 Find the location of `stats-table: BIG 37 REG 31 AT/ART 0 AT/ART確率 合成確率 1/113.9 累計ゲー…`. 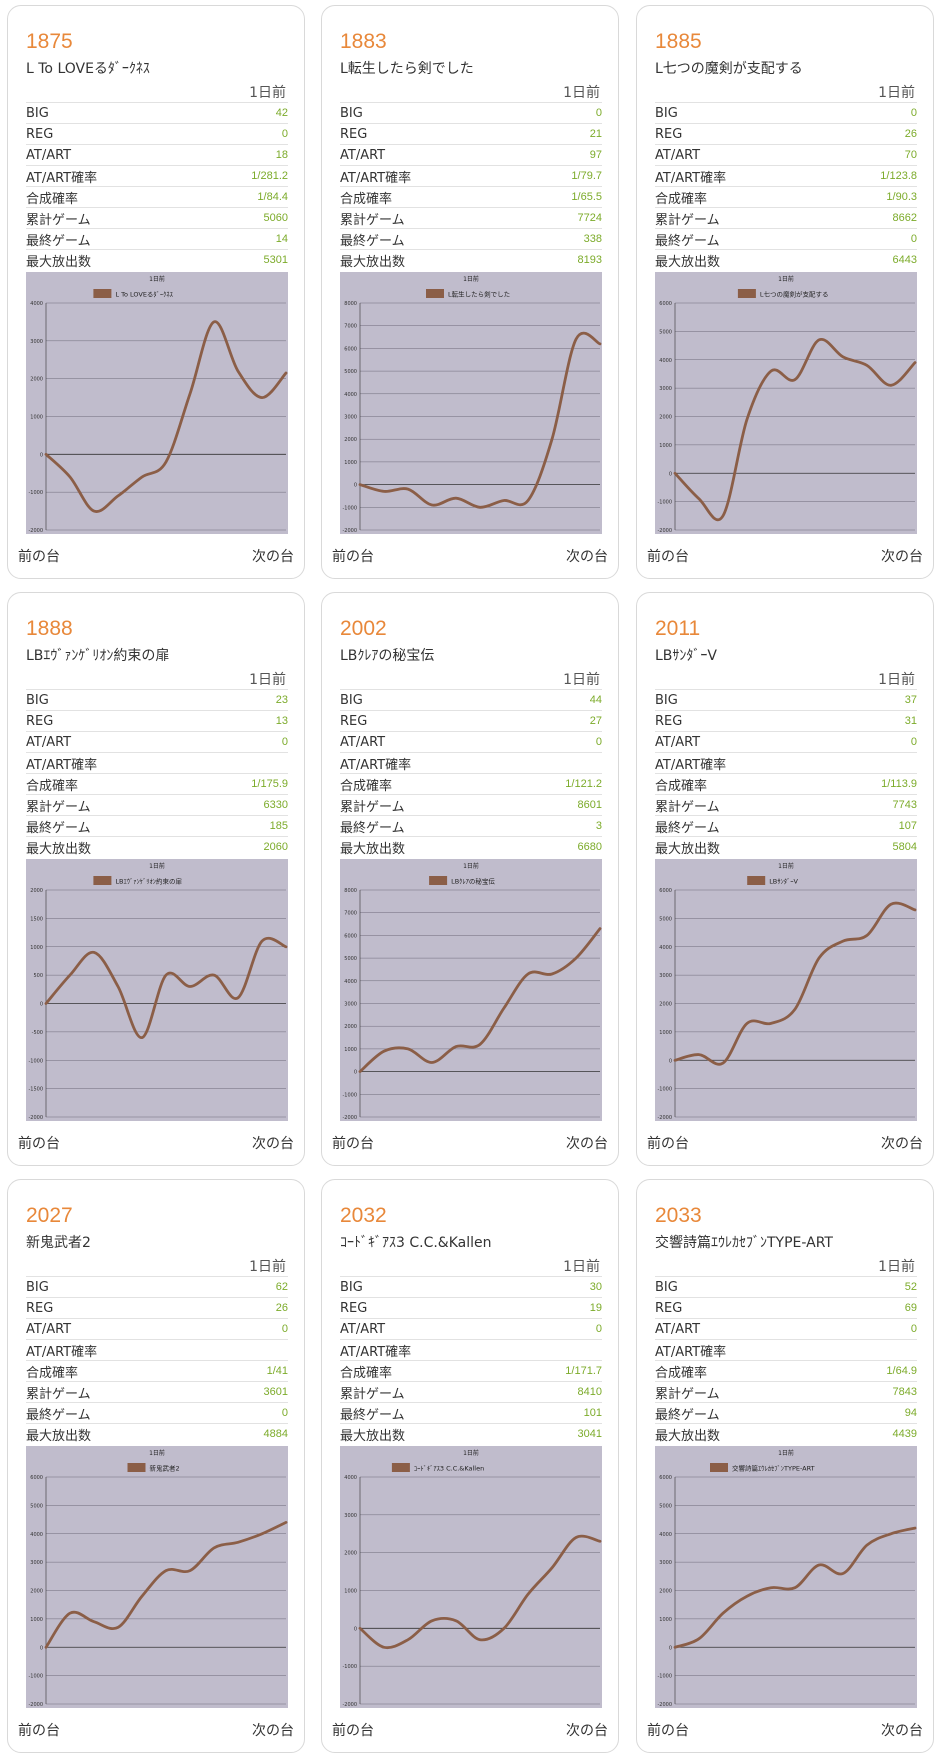

stats-table: BIG 37 REG 31 AT/ART 0 AT/ART確率 合成確率 1/113.9 累計ゲー… is located at coordinates (786, 773).